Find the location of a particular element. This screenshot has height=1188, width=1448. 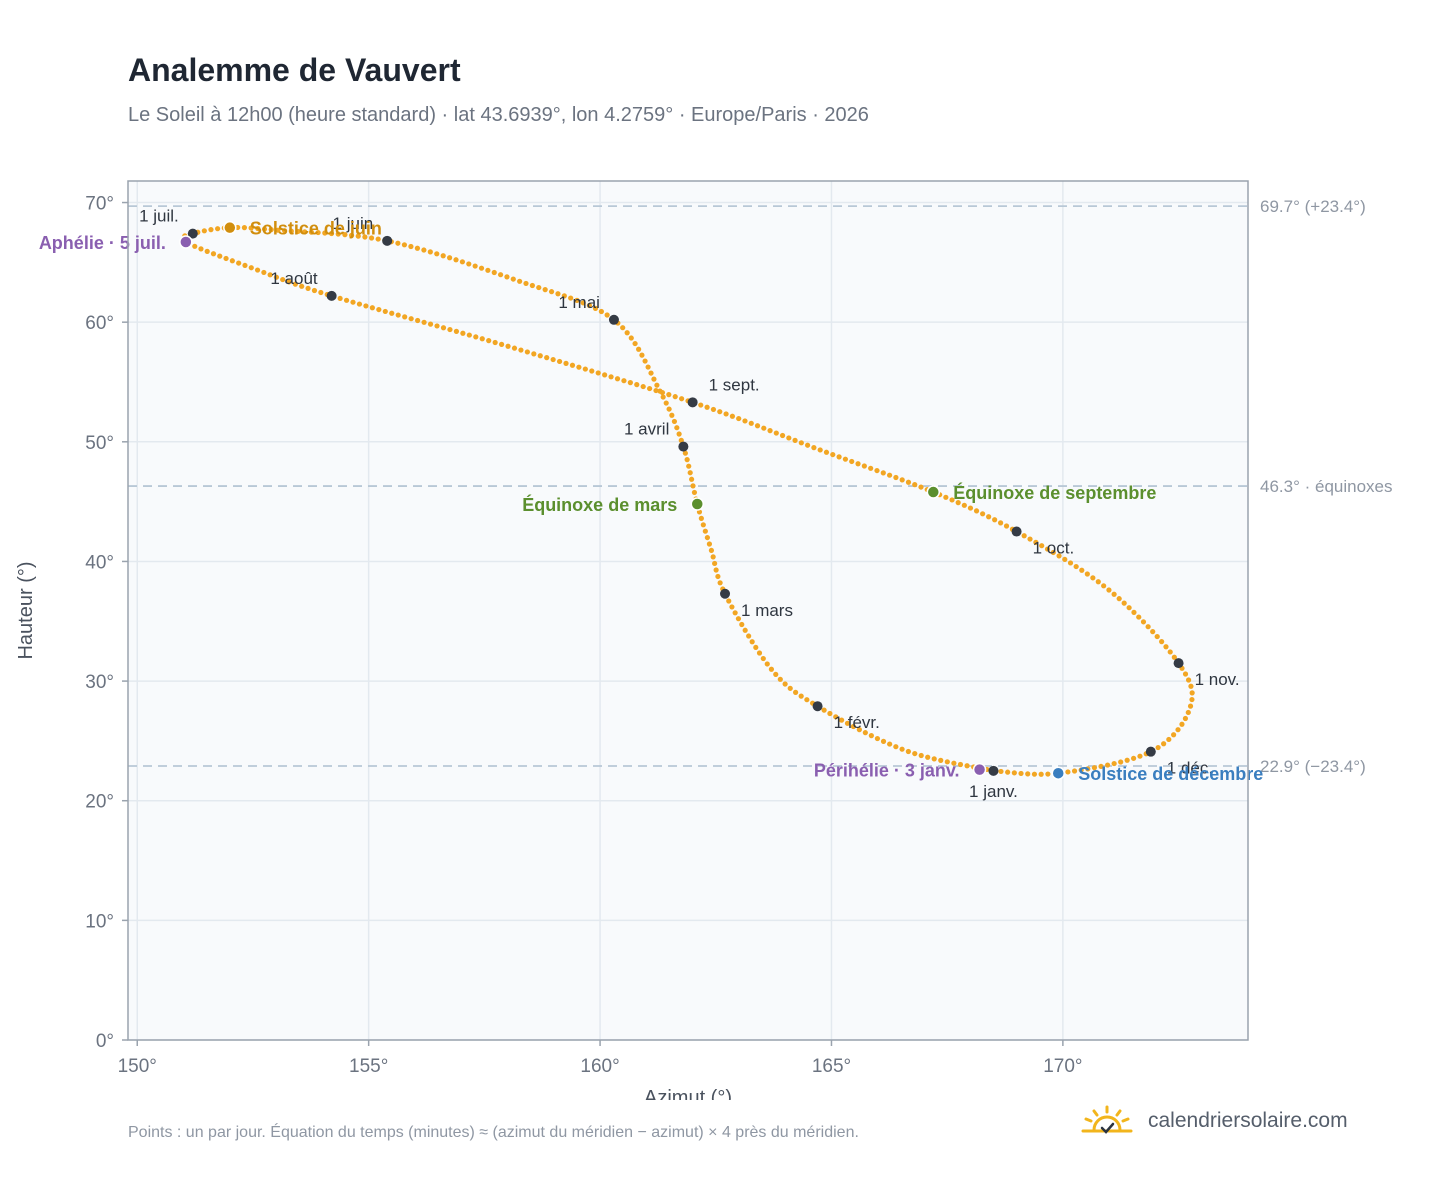

x-axis-title: Azimut (°) is located at coordinates (688, 1093).